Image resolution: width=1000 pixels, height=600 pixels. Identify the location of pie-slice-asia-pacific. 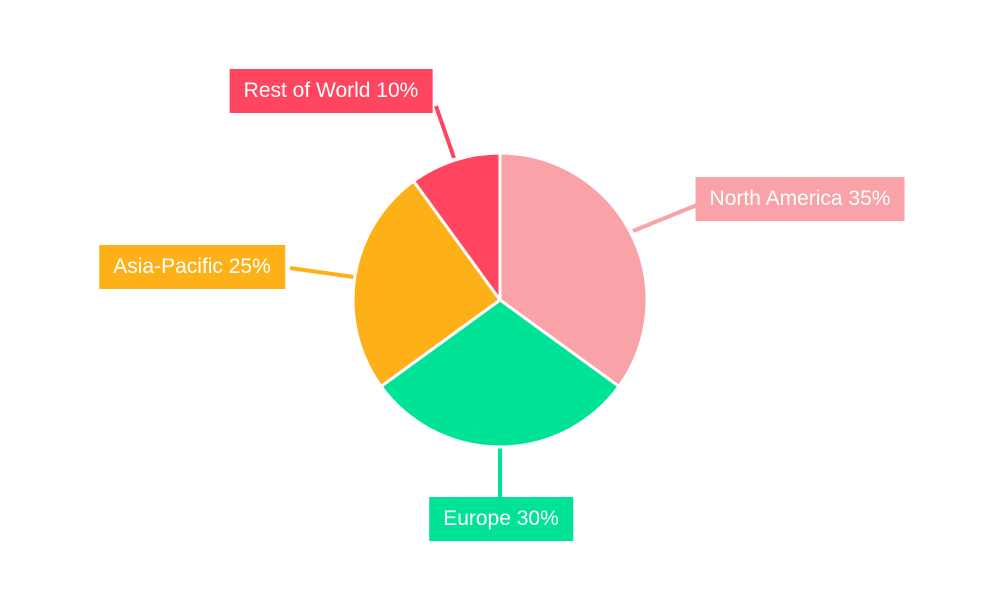
(426, 283).